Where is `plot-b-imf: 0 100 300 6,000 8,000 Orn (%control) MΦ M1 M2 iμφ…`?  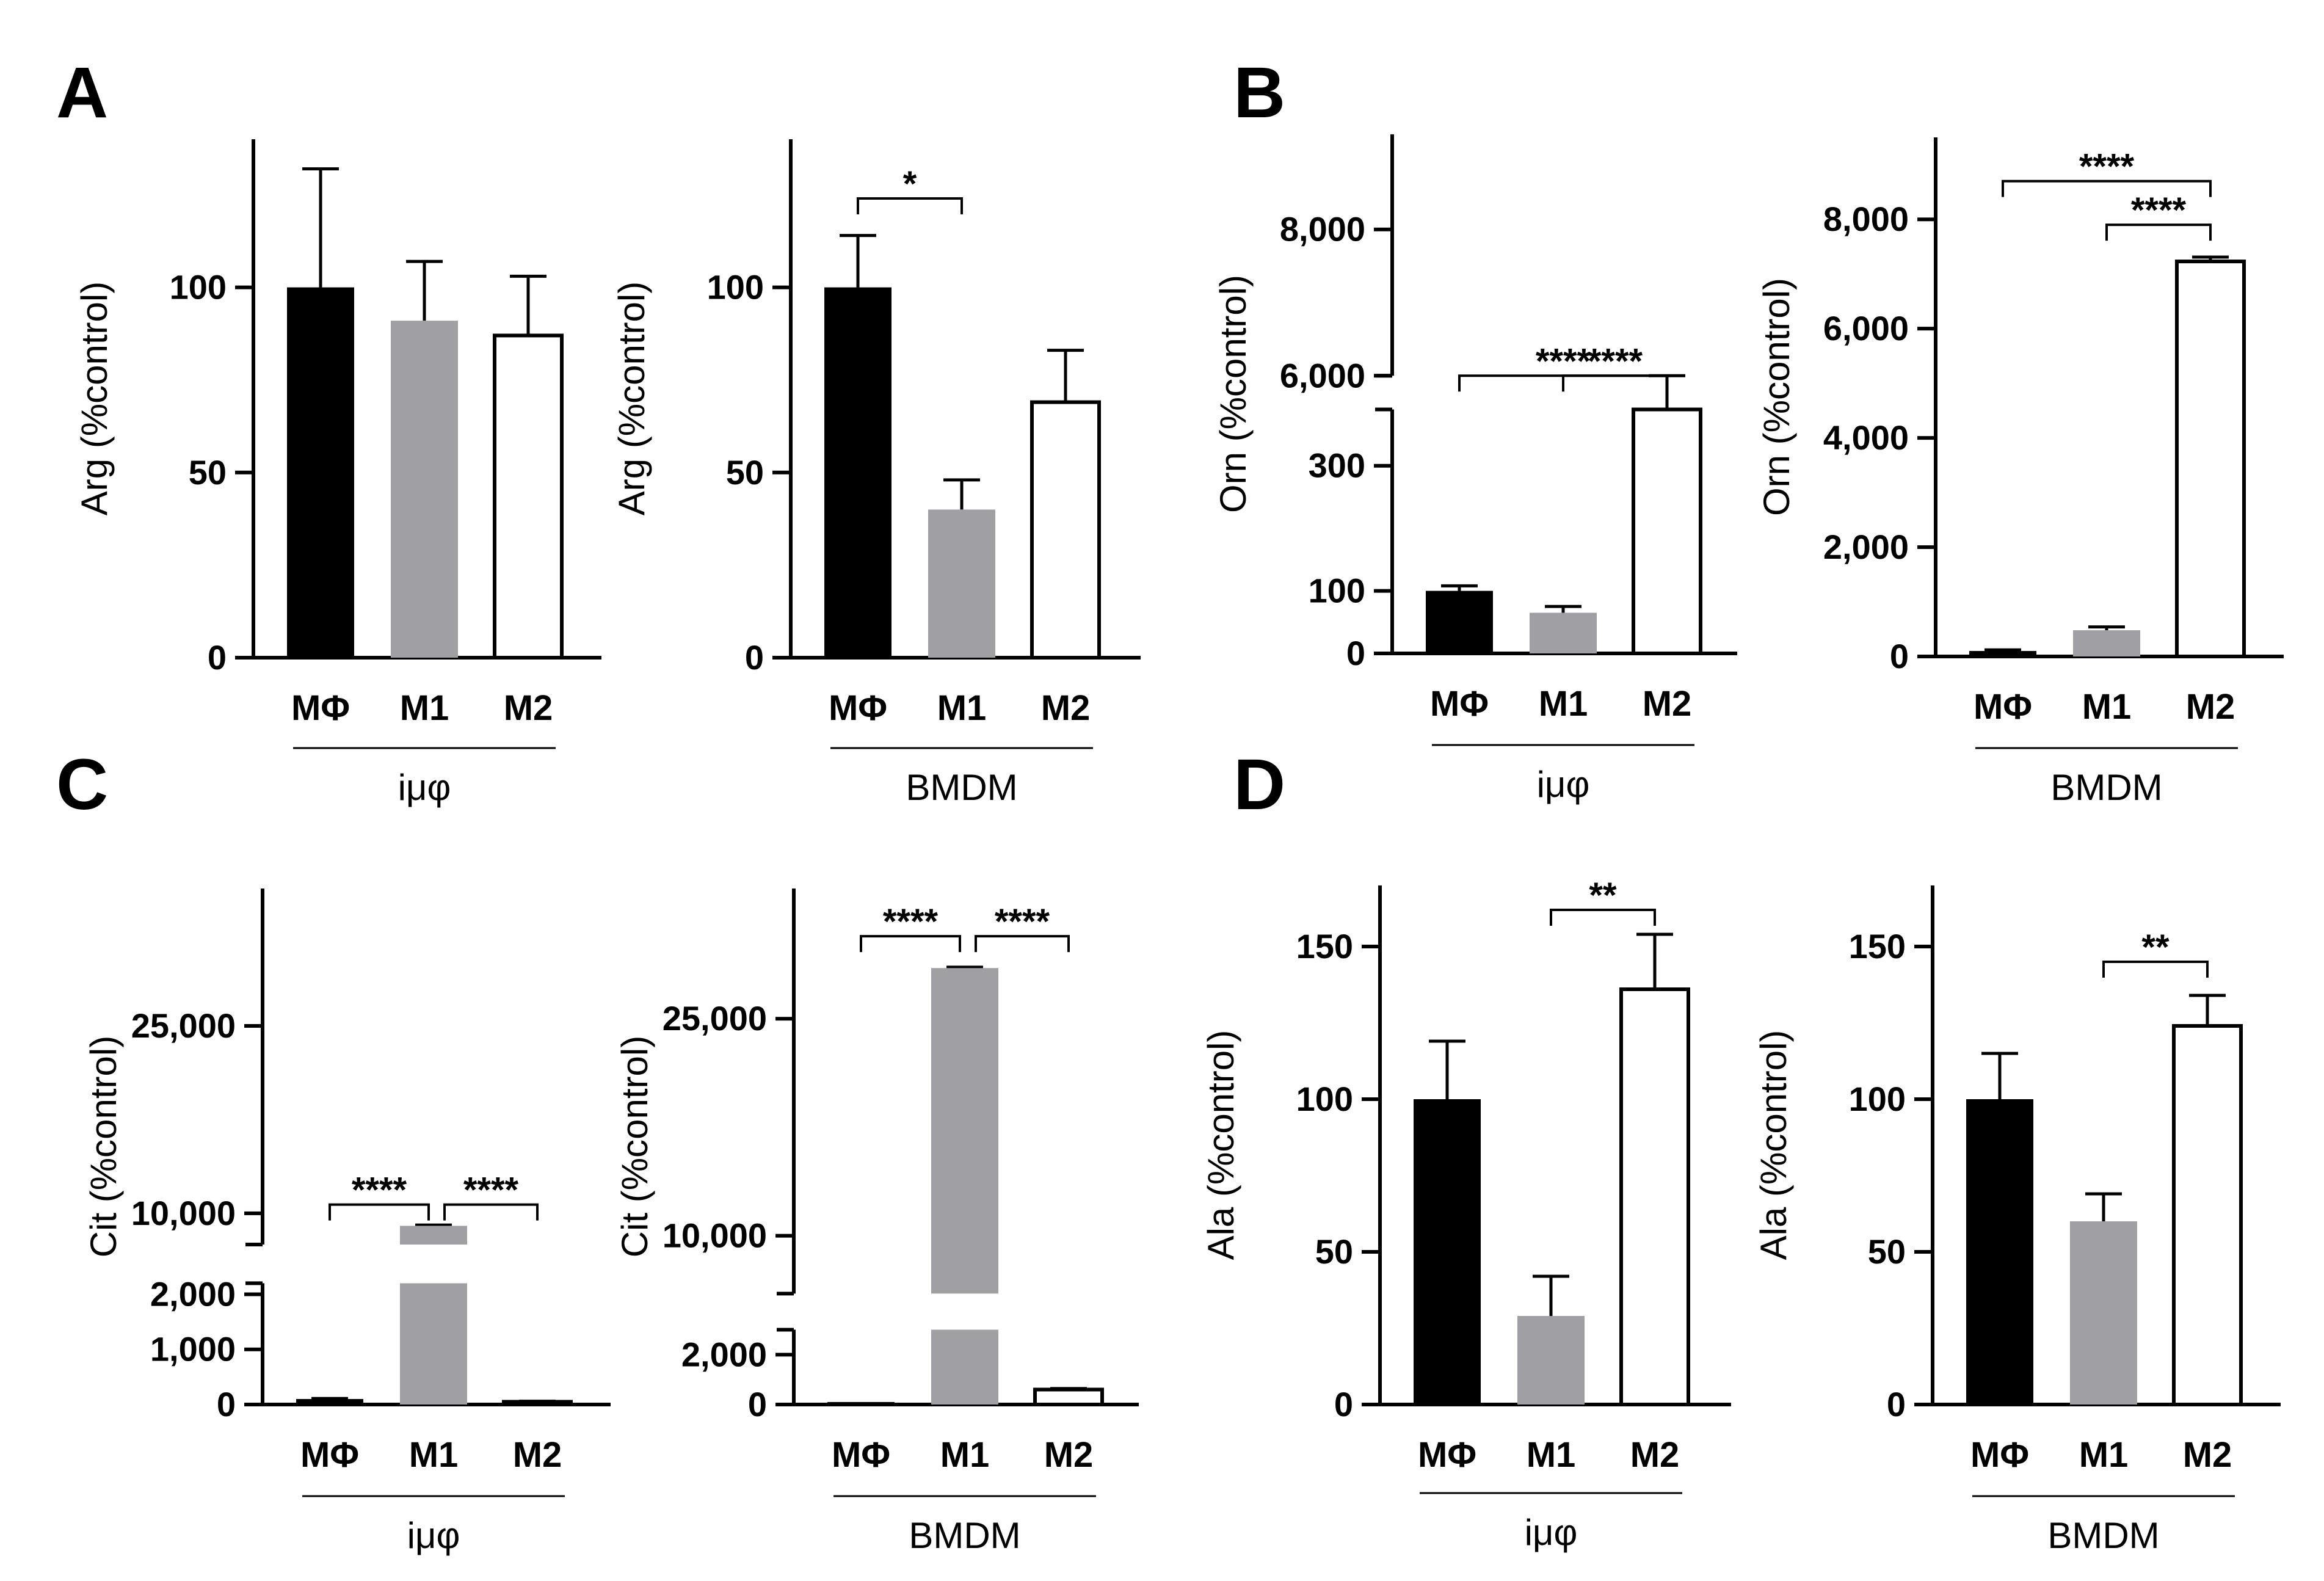
plot-b-imf: 0 100 300 6,000 8,000 Orn (%control) MΦ M1 M2 iμφ… is located at coordinates (1475, 469).